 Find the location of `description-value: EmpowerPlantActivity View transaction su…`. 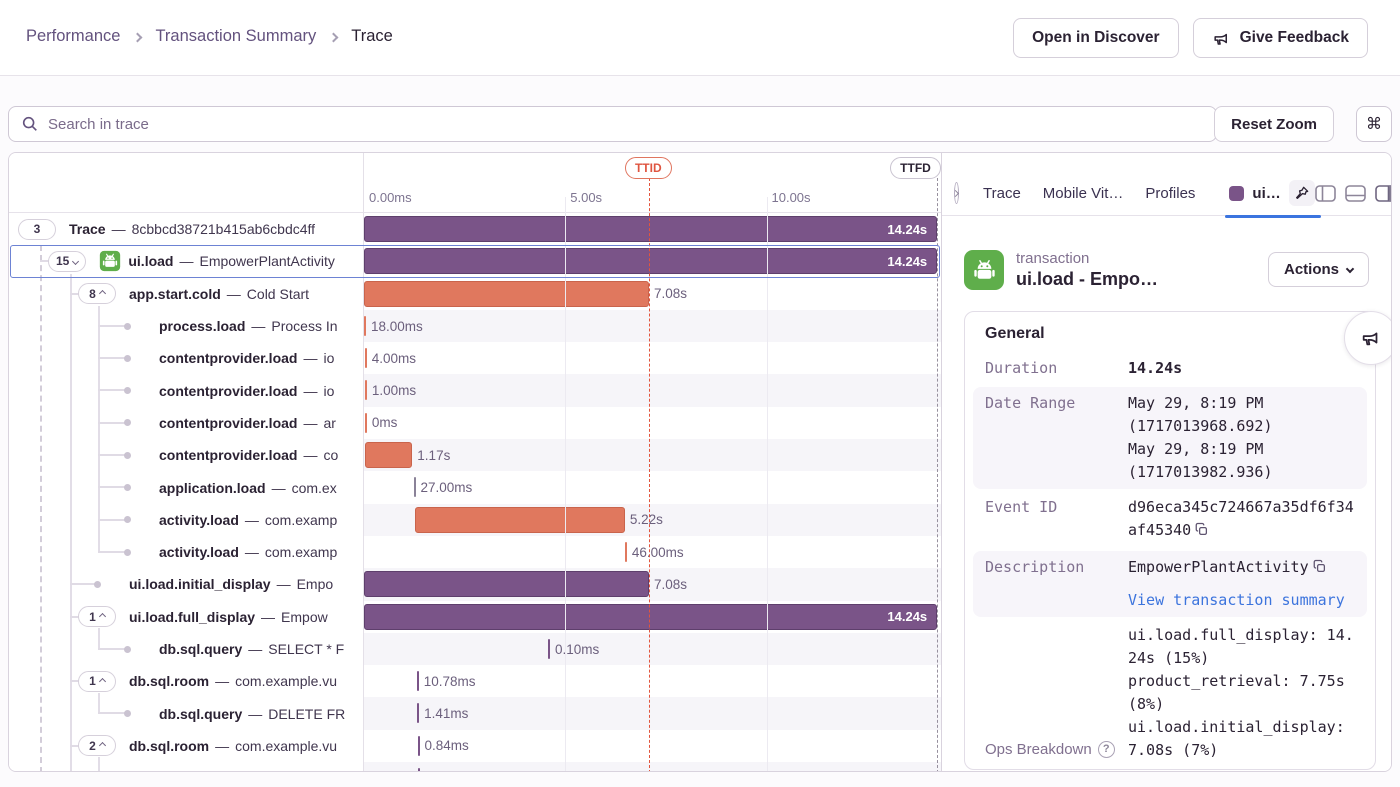

description-value: EmpowerPlantActivity View transaction su… is located at coordinates (1247, 584).